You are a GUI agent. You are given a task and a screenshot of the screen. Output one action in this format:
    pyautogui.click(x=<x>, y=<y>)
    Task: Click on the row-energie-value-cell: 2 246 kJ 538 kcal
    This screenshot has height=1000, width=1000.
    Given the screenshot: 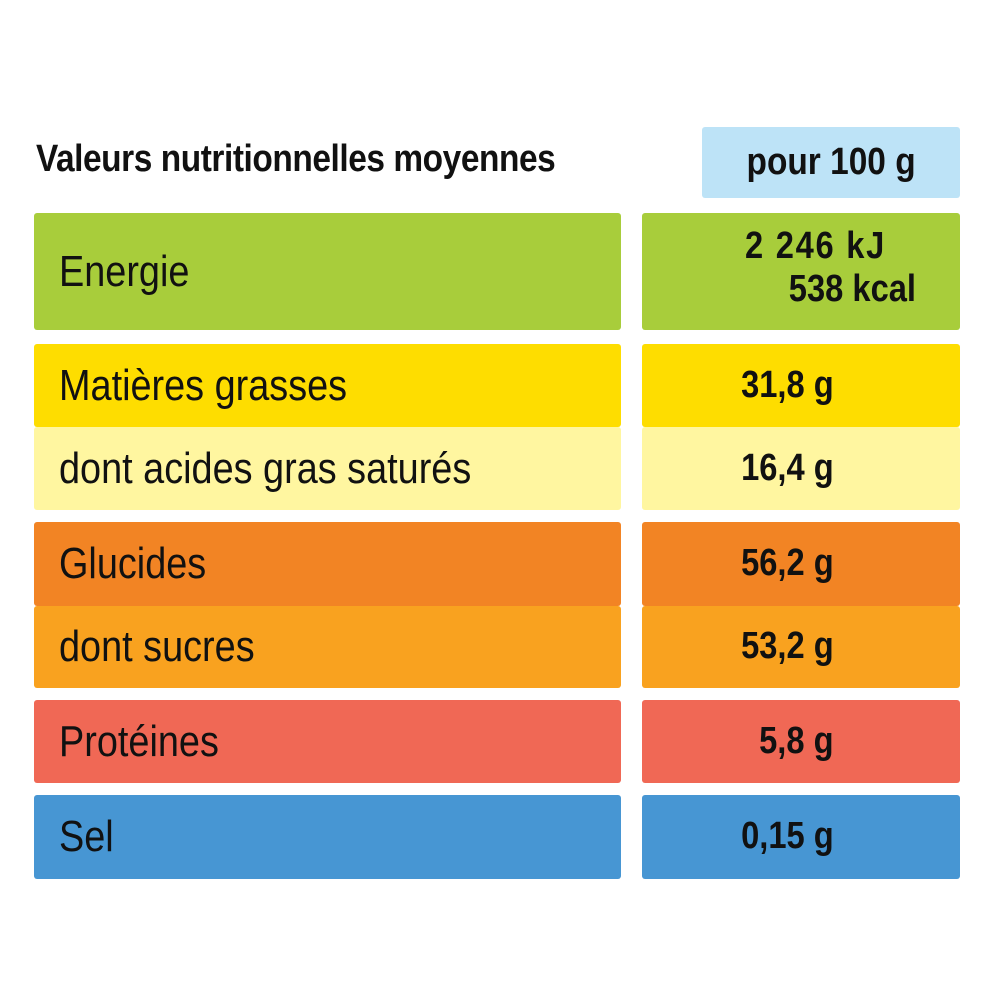 What is the action you would take?
    pyautogui.click(x=801, y=271)
    